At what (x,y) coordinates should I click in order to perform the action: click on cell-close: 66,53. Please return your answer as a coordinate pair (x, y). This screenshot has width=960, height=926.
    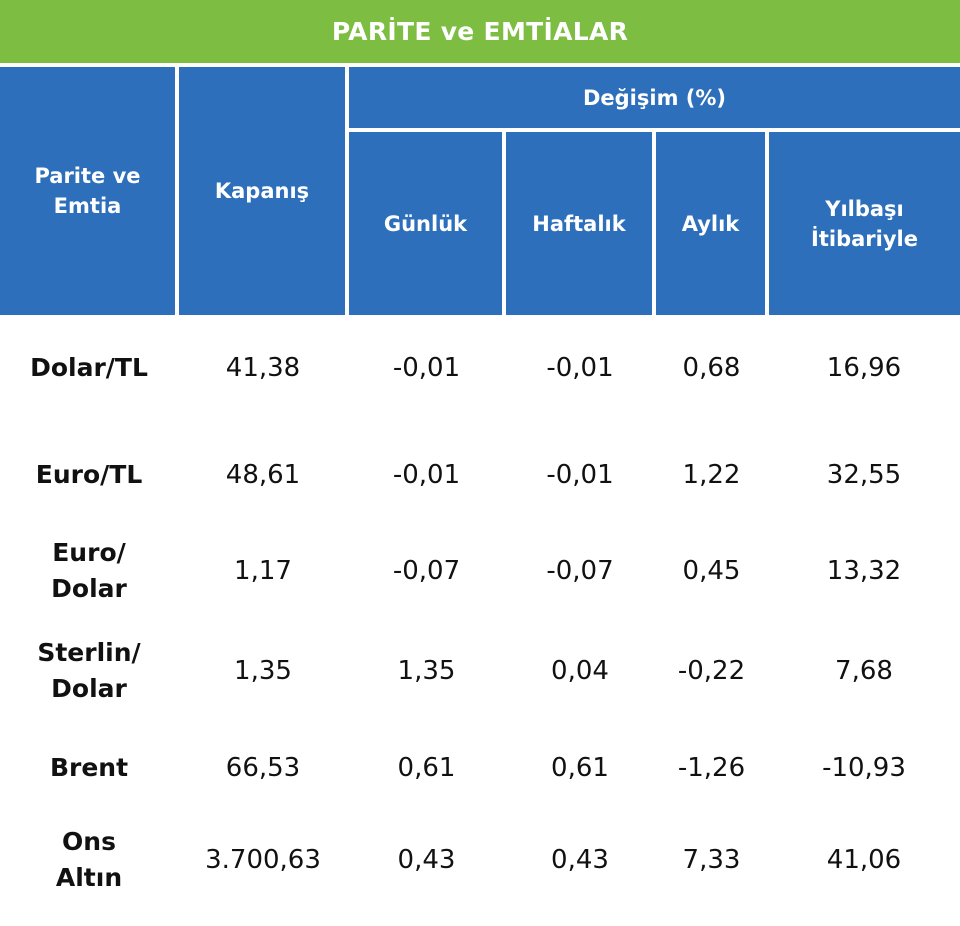
    Looking at the image, I should click on (263, 768).